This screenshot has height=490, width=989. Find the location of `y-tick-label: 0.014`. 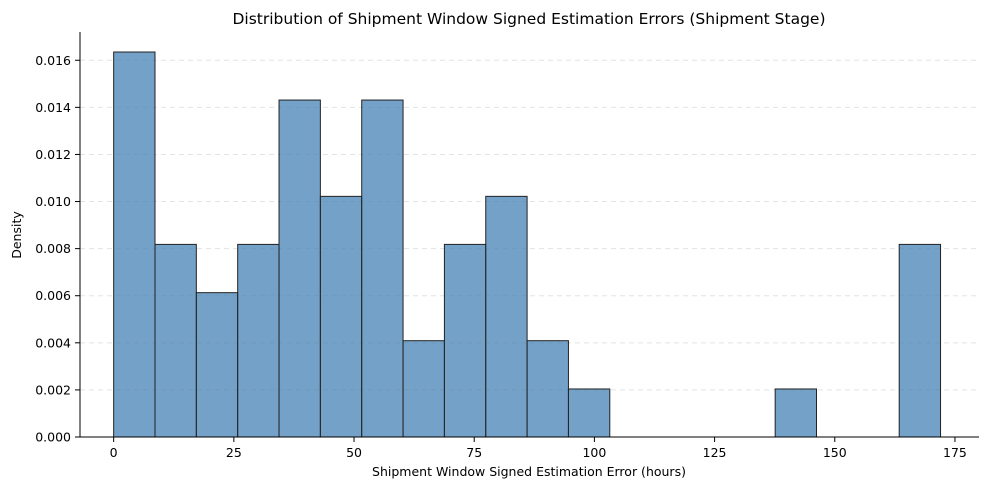

y-tick-label: 0.014 is located at coordinates (53, 107).